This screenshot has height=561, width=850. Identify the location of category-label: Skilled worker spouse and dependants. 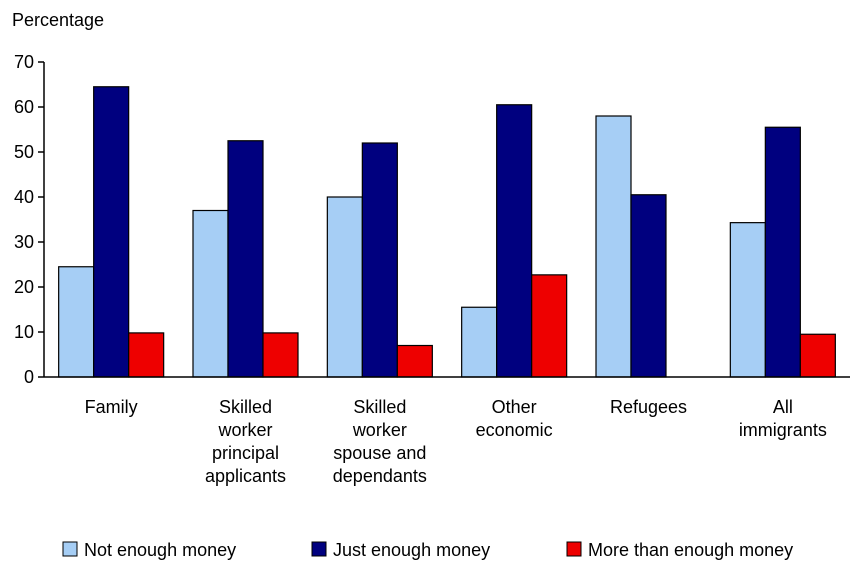
(380, 441).